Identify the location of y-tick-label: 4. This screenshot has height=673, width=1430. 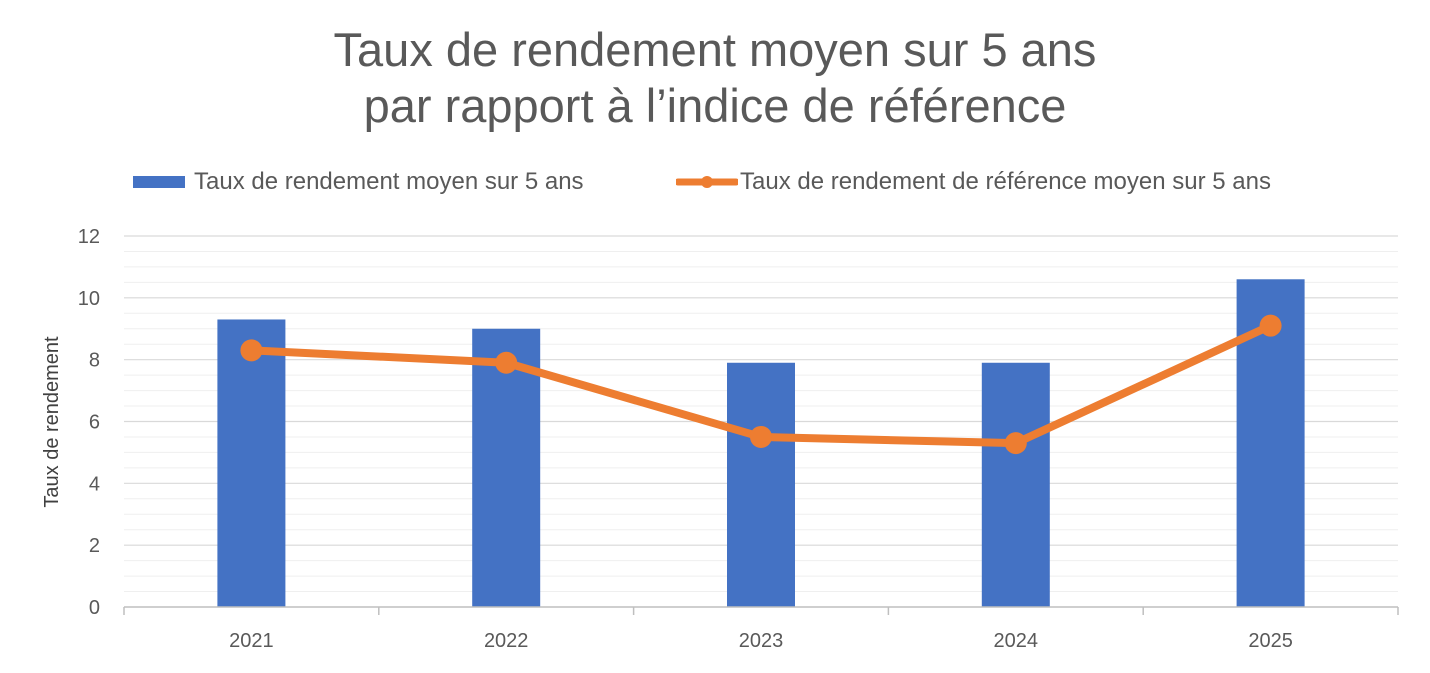
(94, 484).